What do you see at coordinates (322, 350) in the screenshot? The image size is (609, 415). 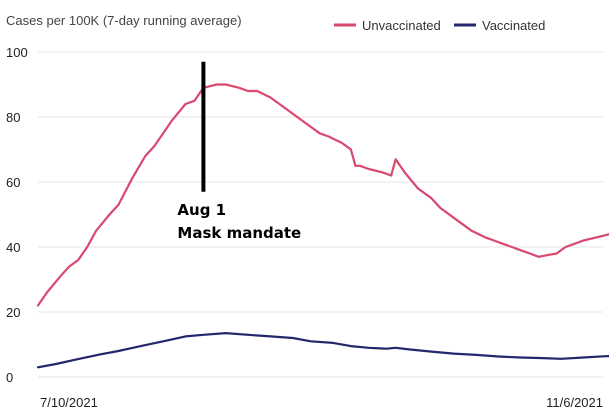 I see `series-line-vaccinated` at bounding box center [322, 350].